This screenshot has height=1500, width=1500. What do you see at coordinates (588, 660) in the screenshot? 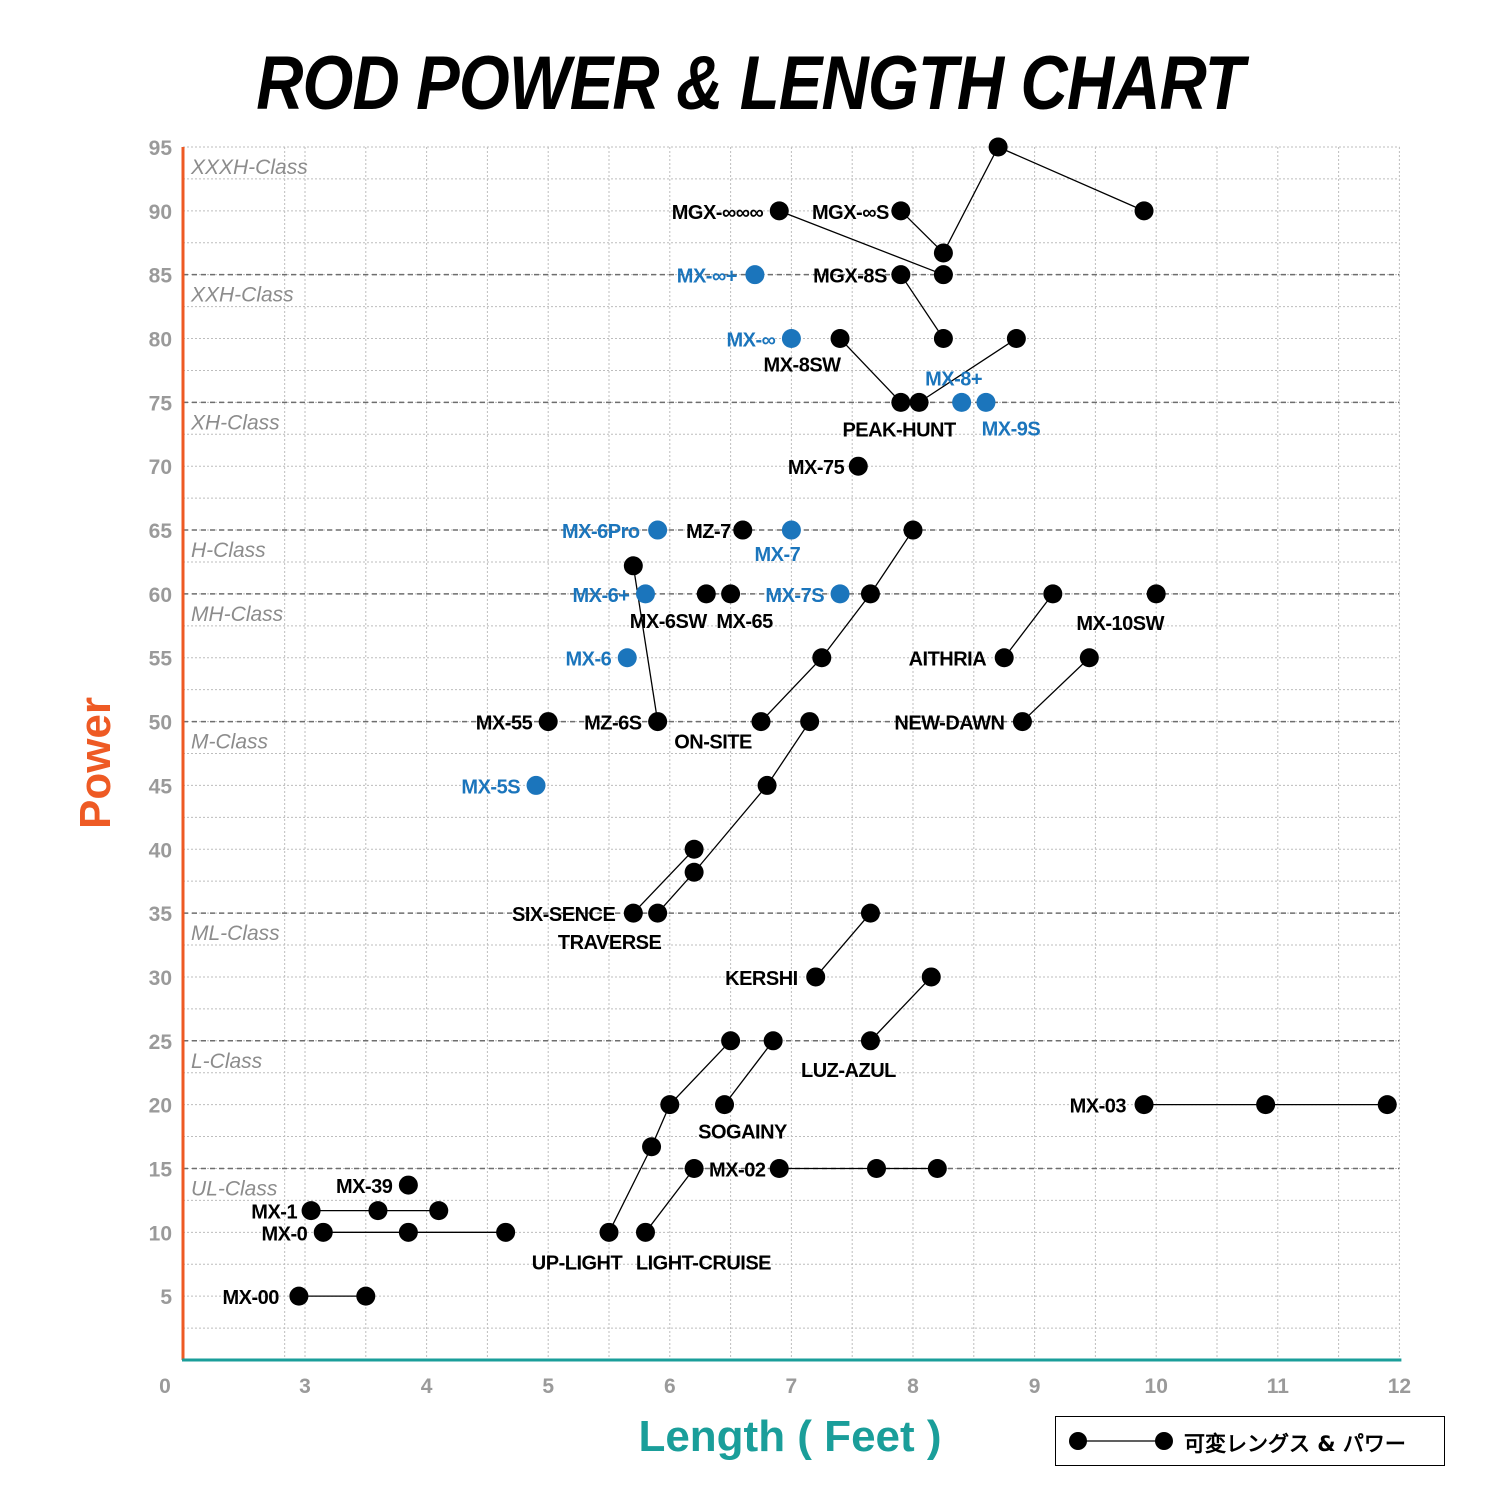
I see `series-label: MX-6` at bounding box center [588, 660].